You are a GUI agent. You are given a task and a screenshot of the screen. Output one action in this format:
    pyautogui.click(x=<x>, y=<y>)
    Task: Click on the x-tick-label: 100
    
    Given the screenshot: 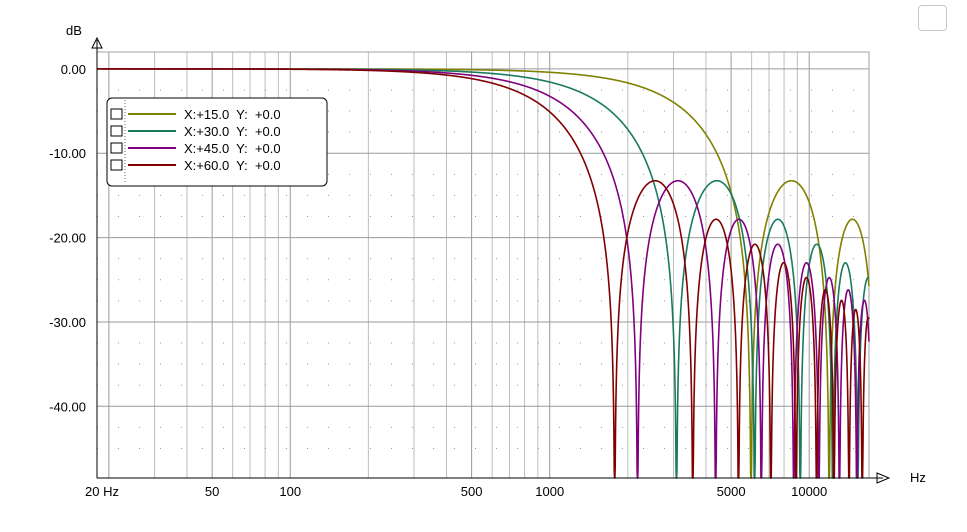 What is the action you would take?
    pyautogui.click(x=290, y=491)
    